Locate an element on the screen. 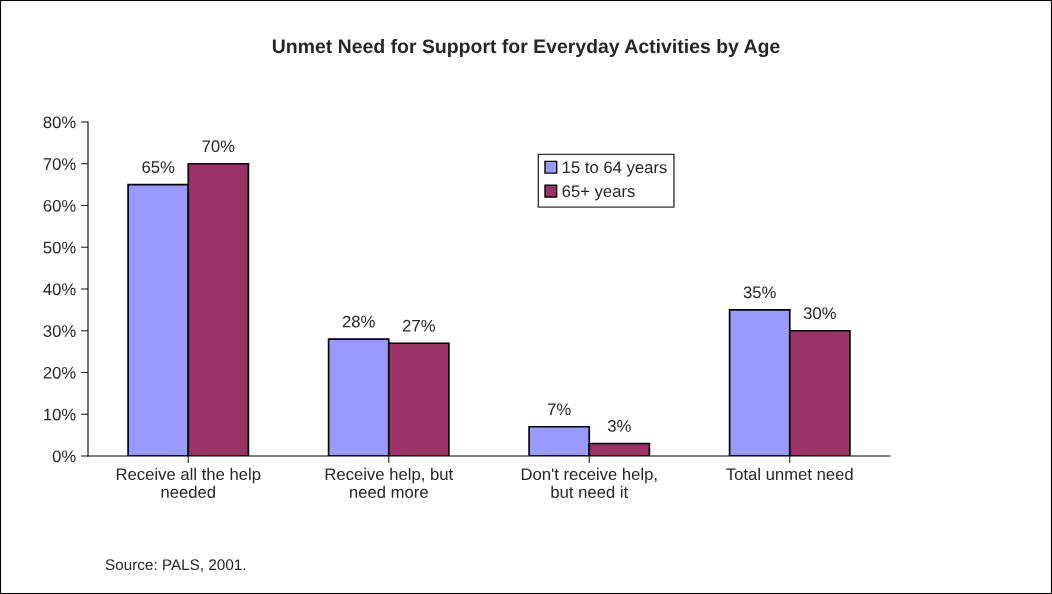 Image resolution: width=1052 pixels, height=594 pixels. data-label: 30% is located at coordinates (819, 313).